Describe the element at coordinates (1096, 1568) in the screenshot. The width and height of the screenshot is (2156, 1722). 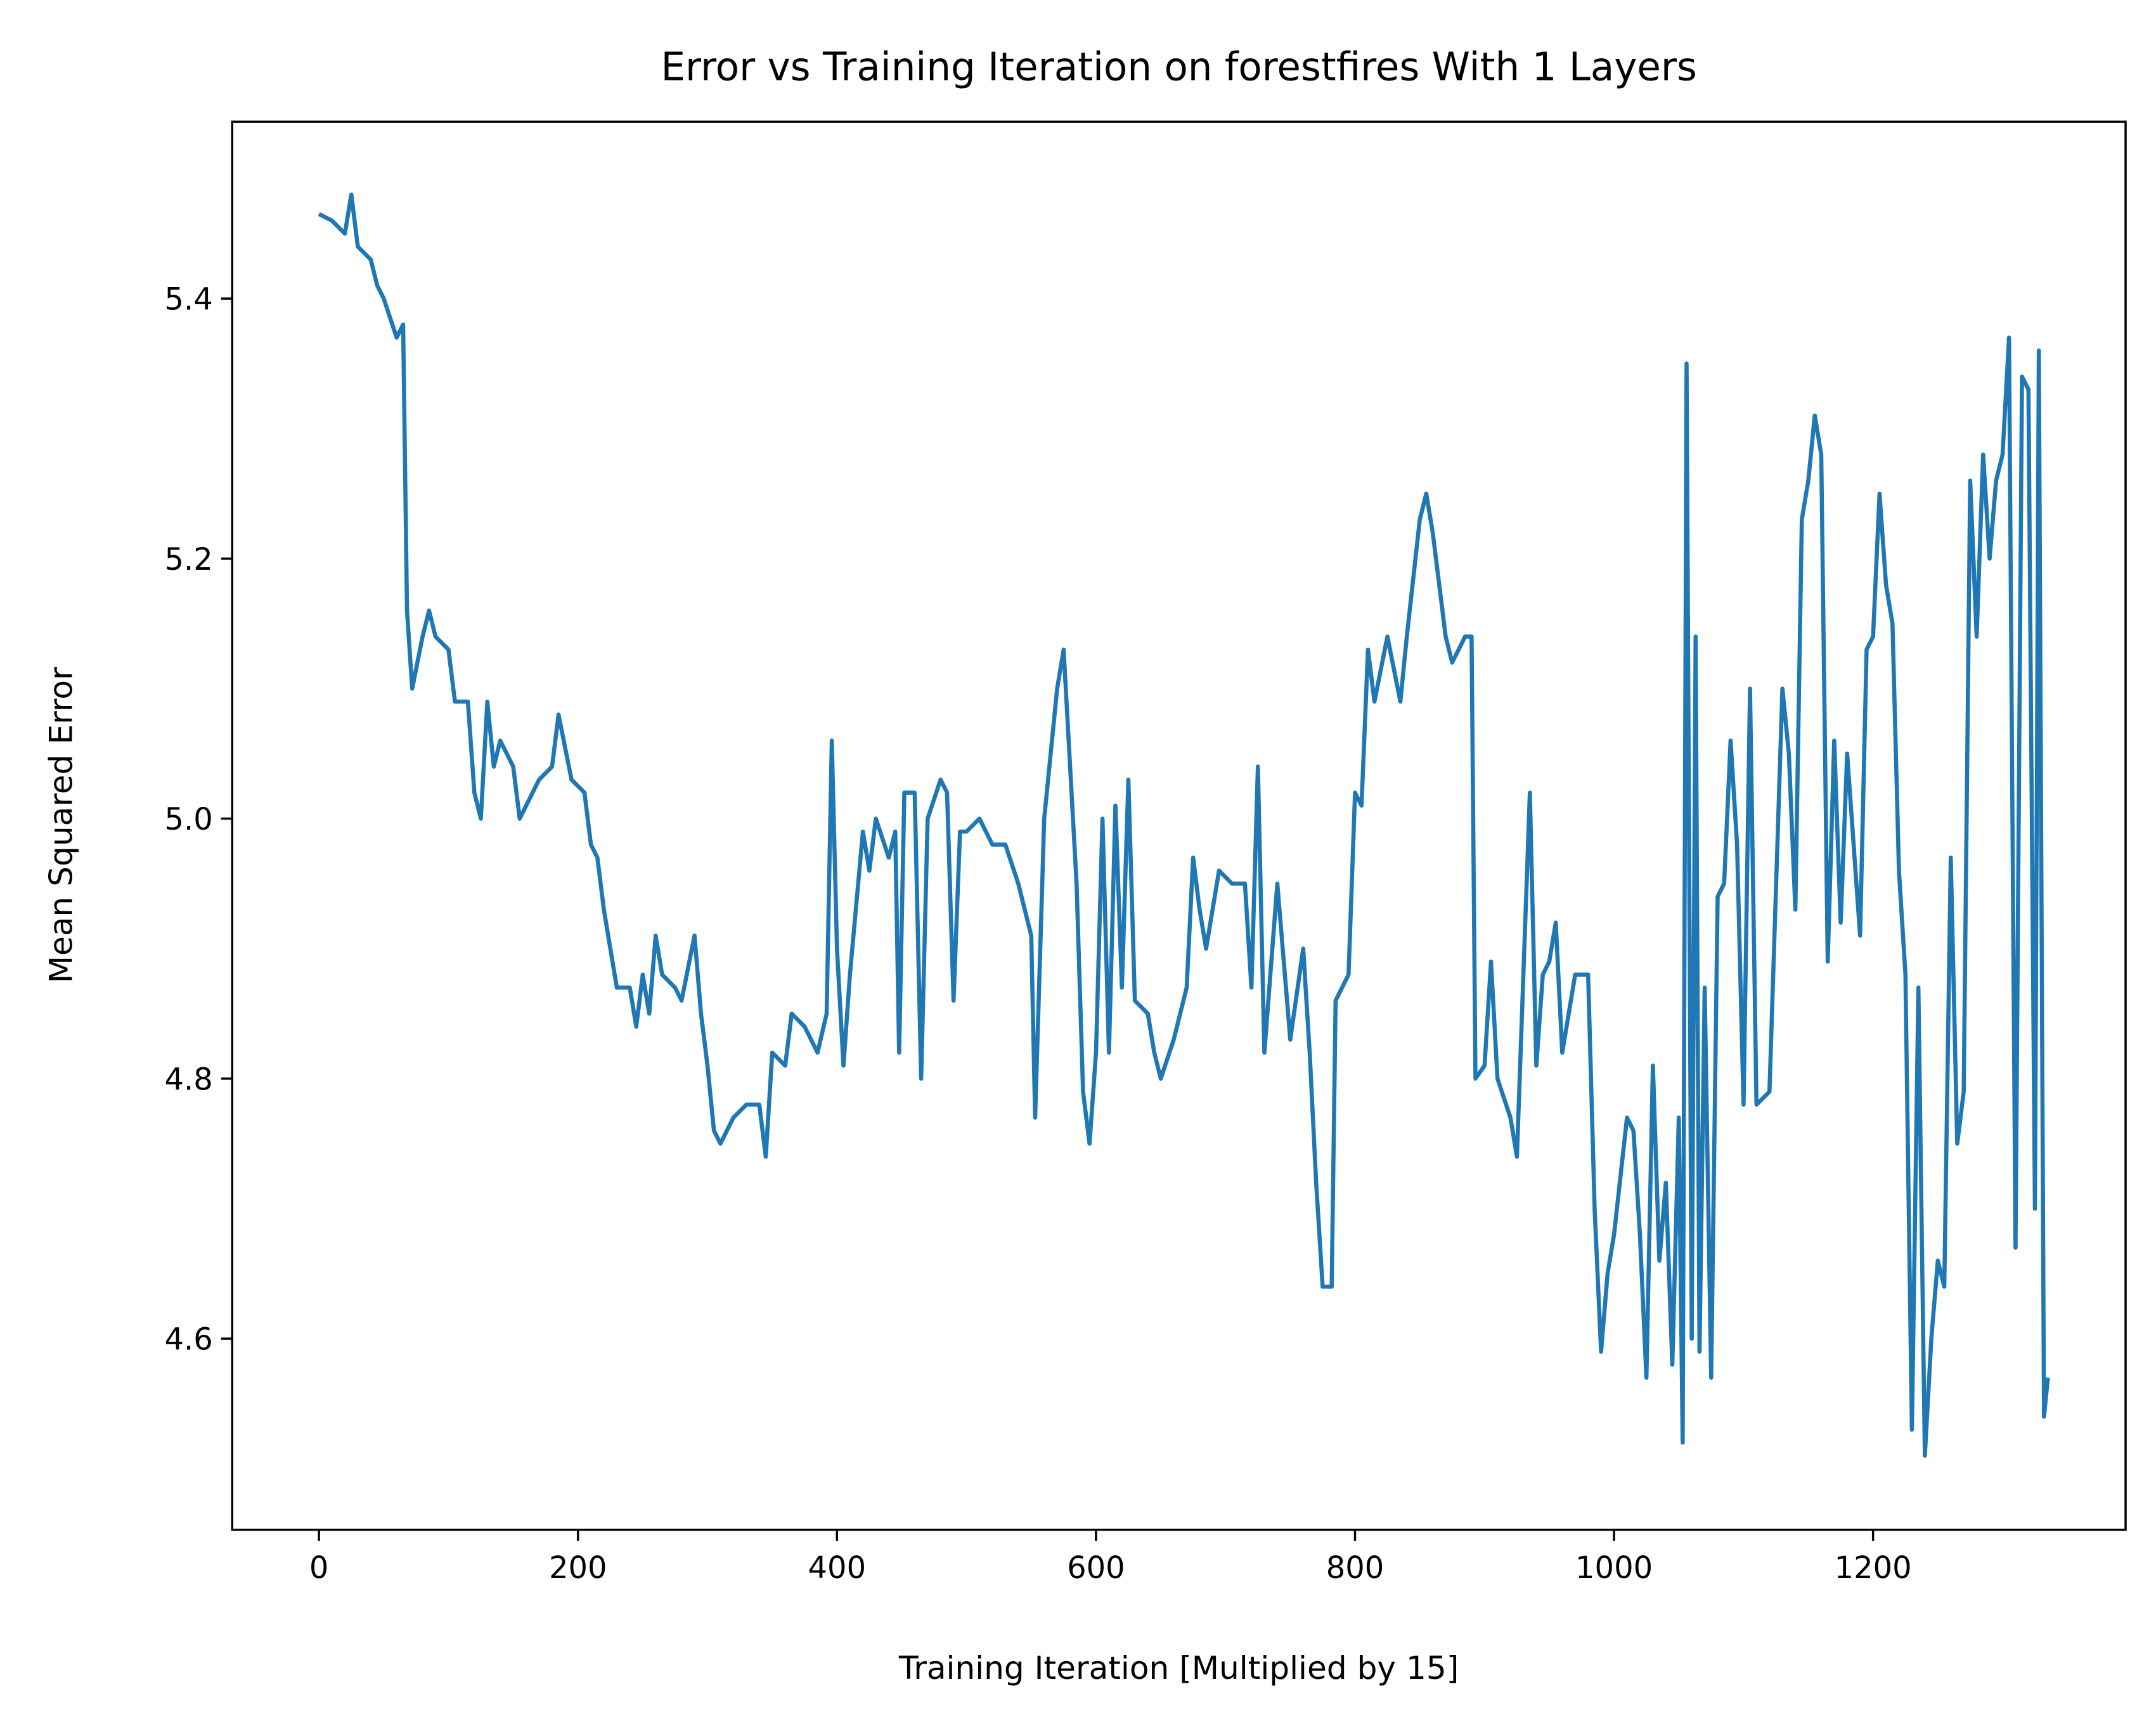
I see `x-tick-label: 600` at that location.